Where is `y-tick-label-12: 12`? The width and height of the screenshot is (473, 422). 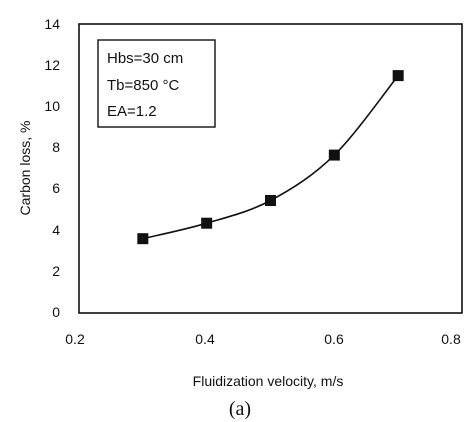
y-tick-label-12: 12 is located at coordinates (52, 65).